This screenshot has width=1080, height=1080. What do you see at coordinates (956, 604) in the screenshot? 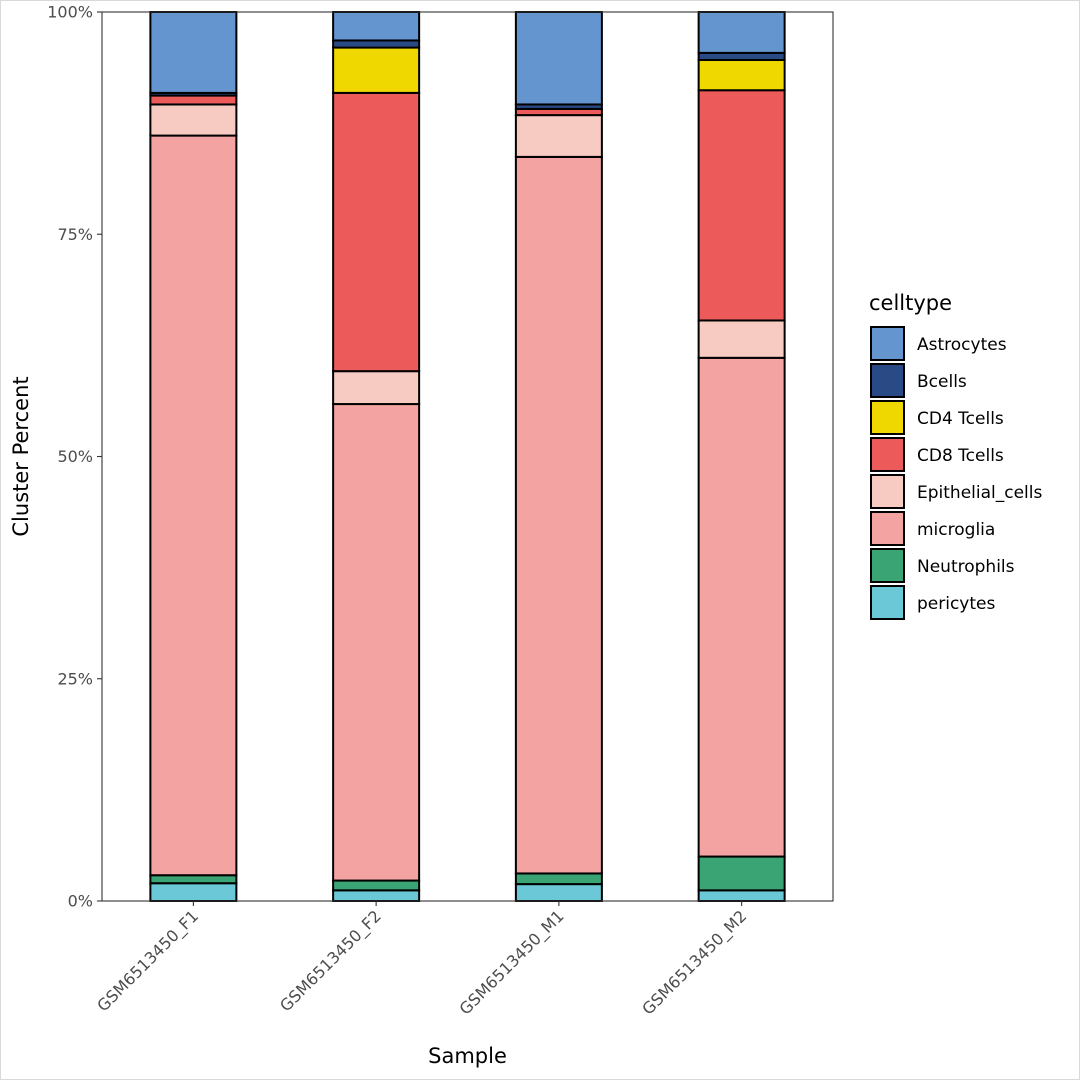
I see `legend-label: pericytes` at bounding box center [956, 604].